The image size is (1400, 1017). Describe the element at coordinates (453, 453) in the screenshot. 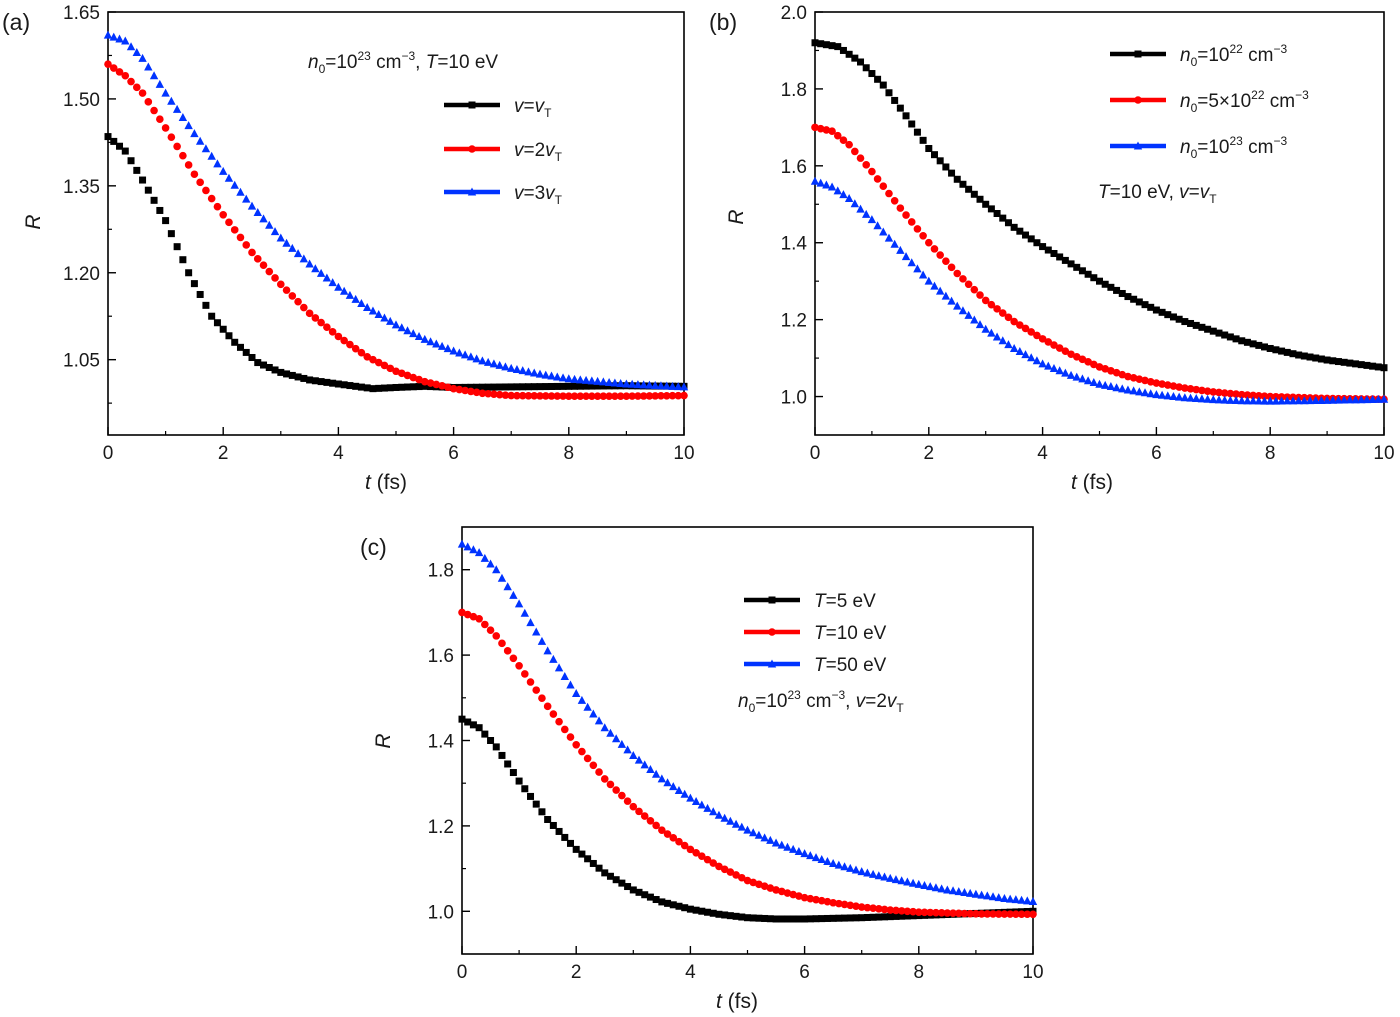

I see `x-tick-label: 6` at that location.